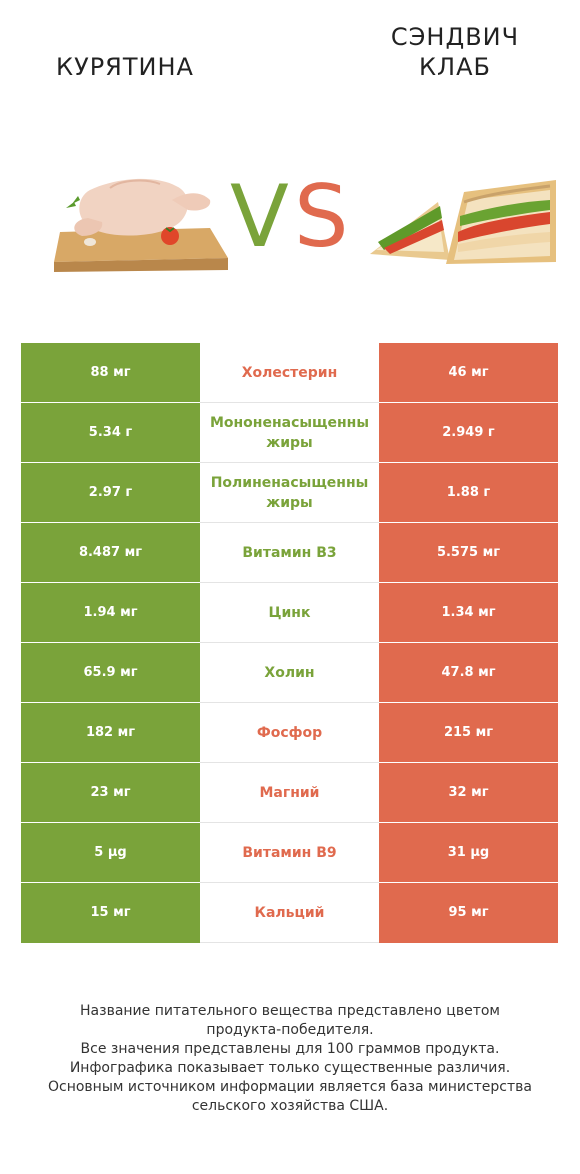 The image size is (580, 1174). I want to click on left-value: 2.97 г, so click(110, 492).